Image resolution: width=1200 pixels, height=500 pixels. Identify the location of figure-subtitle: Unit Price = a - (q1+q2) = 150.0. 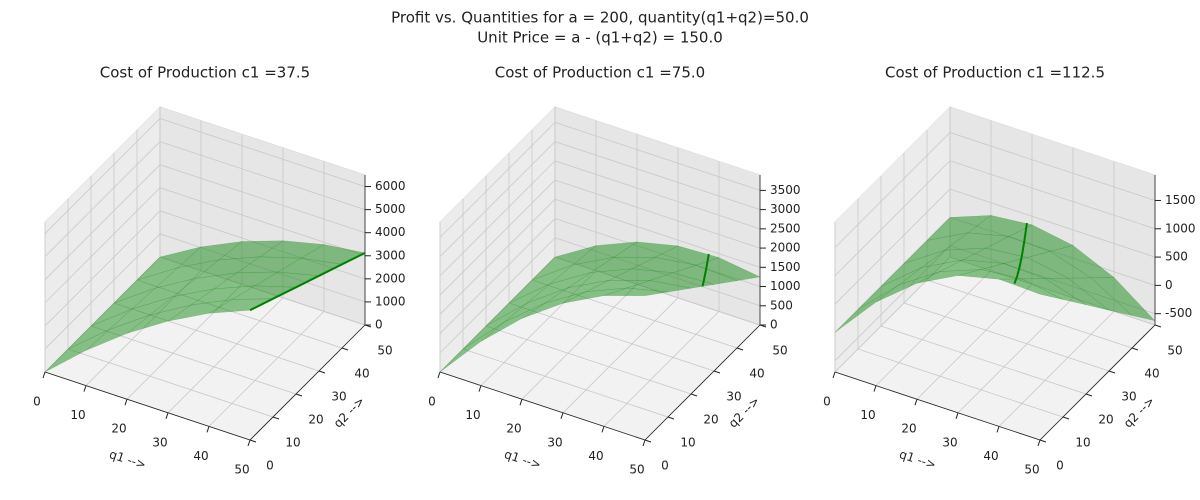
(600, 38).